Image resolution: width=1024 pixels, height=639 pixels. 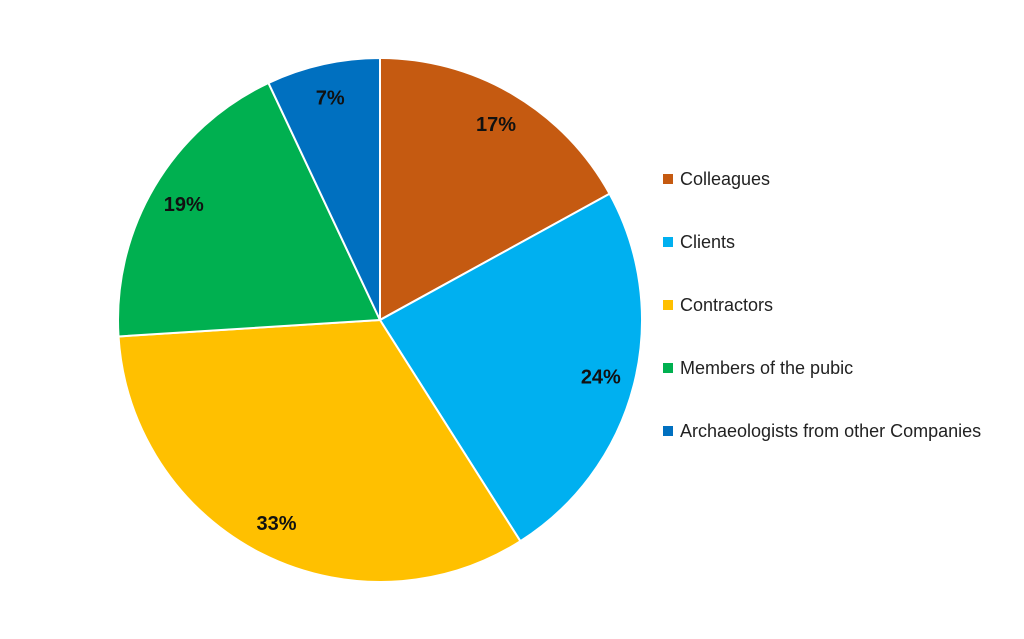 I want to click on legend-item-colleagues: Colleagues, so click(x=822, y=179).